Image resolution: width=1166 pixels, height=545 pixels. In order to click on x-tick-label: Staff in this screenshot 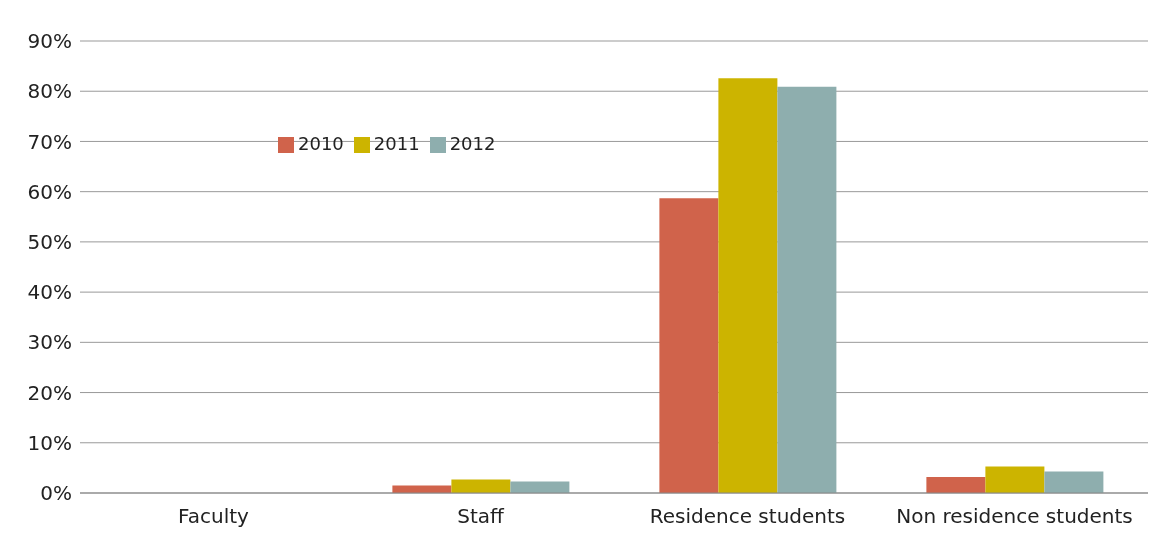, I will do `click(481, 516)`.